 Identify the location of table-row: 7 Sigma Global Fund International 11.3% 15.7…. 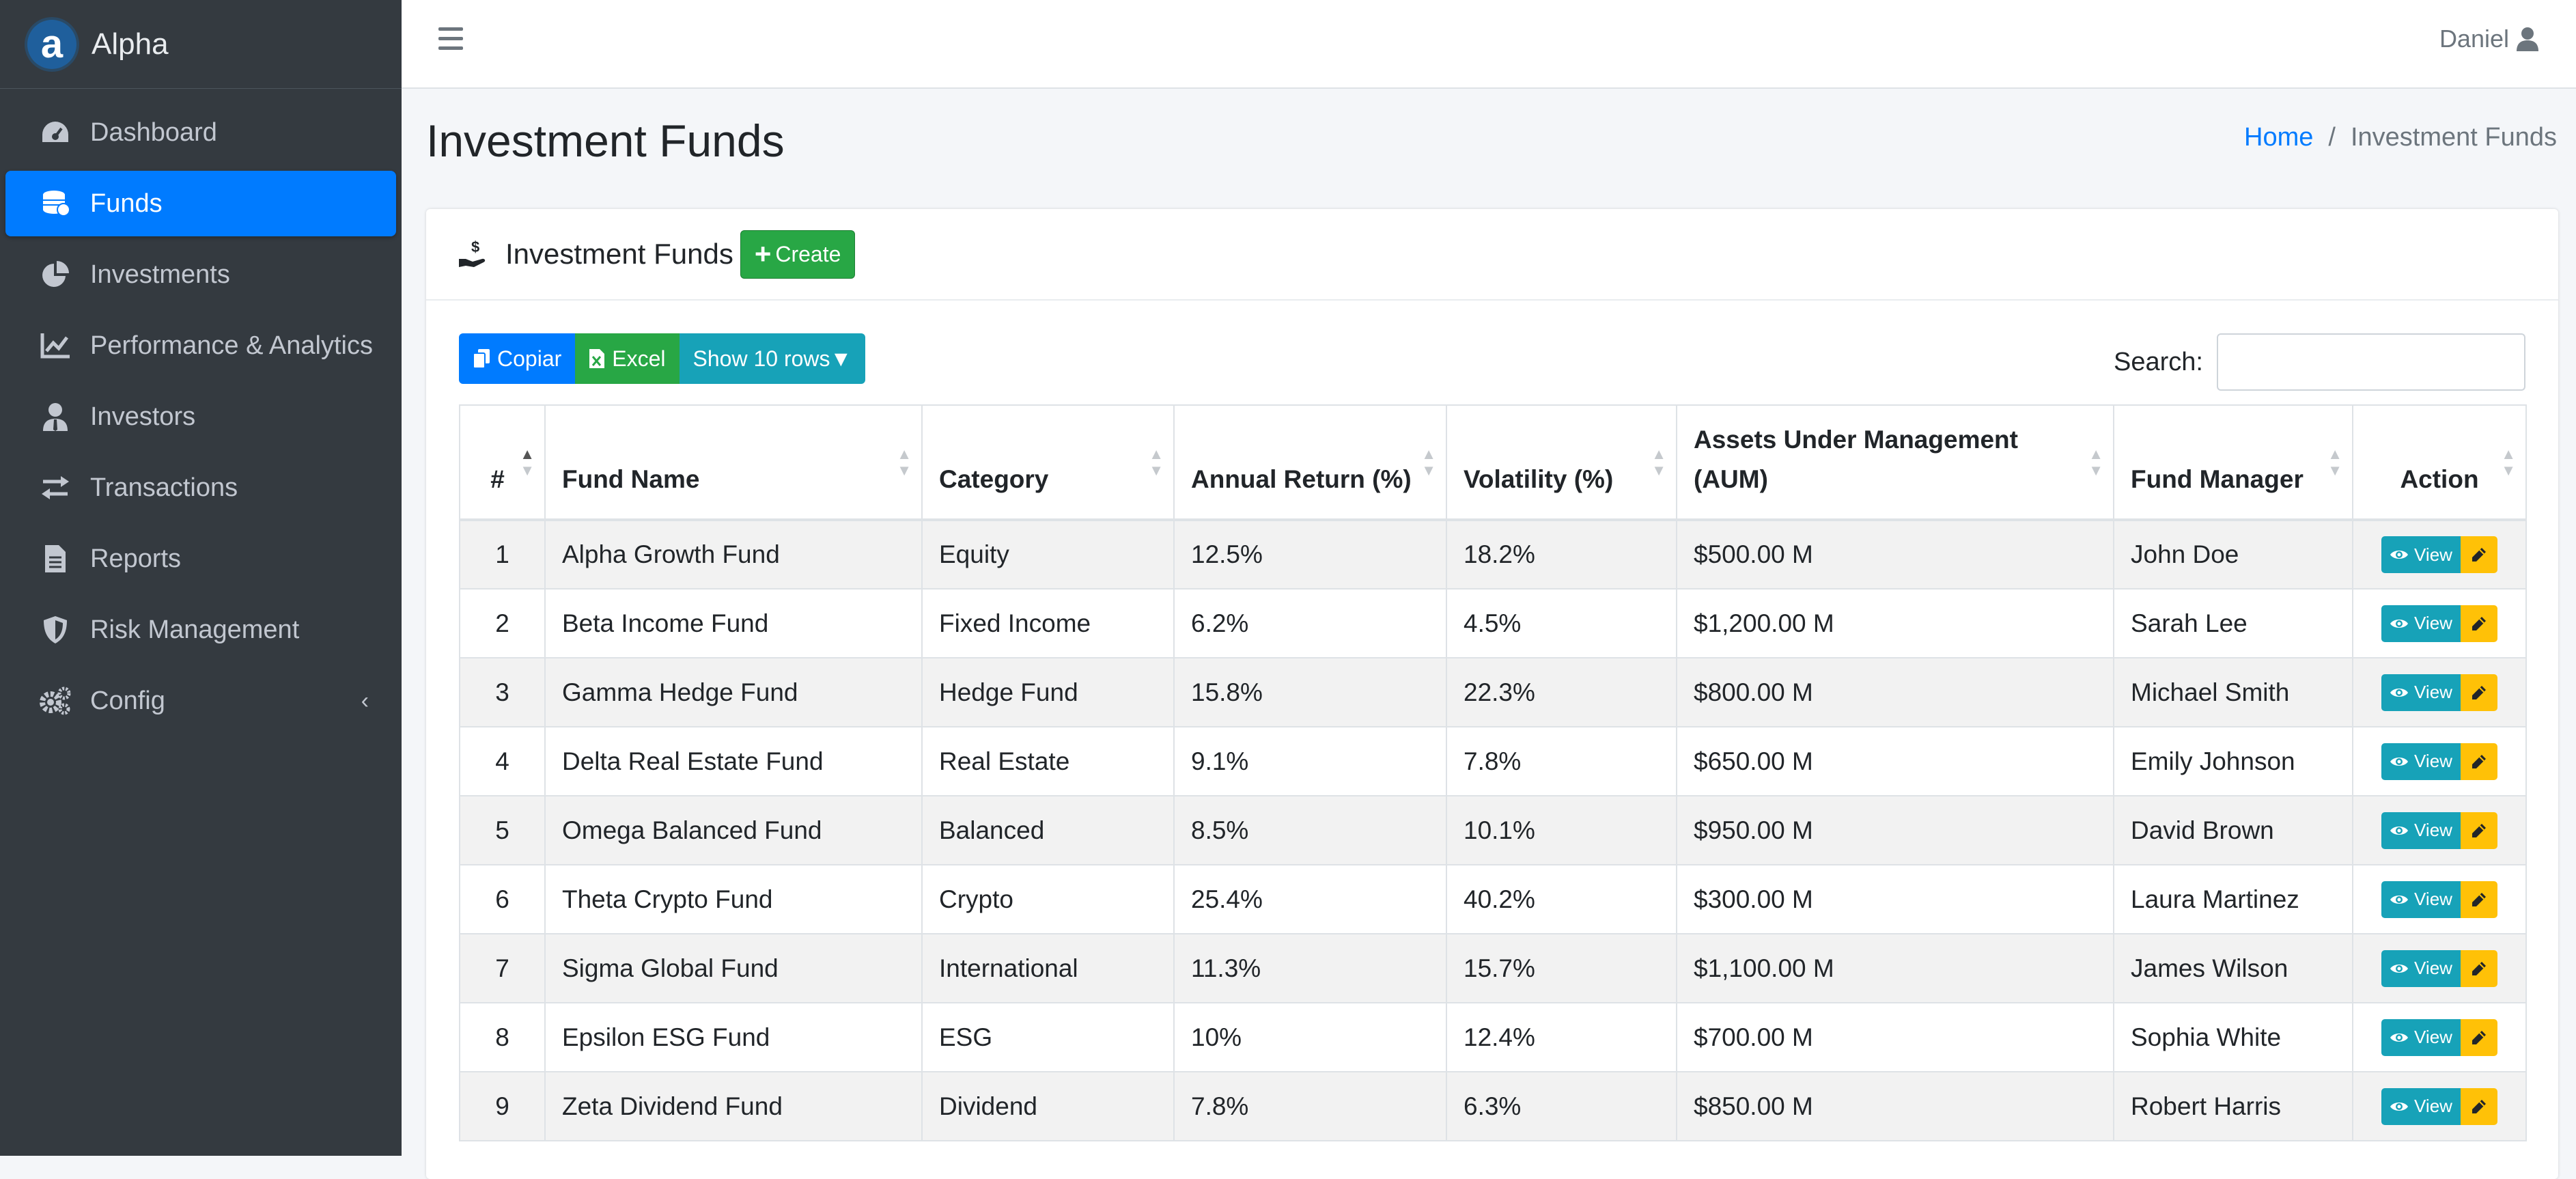
(1493, 968).